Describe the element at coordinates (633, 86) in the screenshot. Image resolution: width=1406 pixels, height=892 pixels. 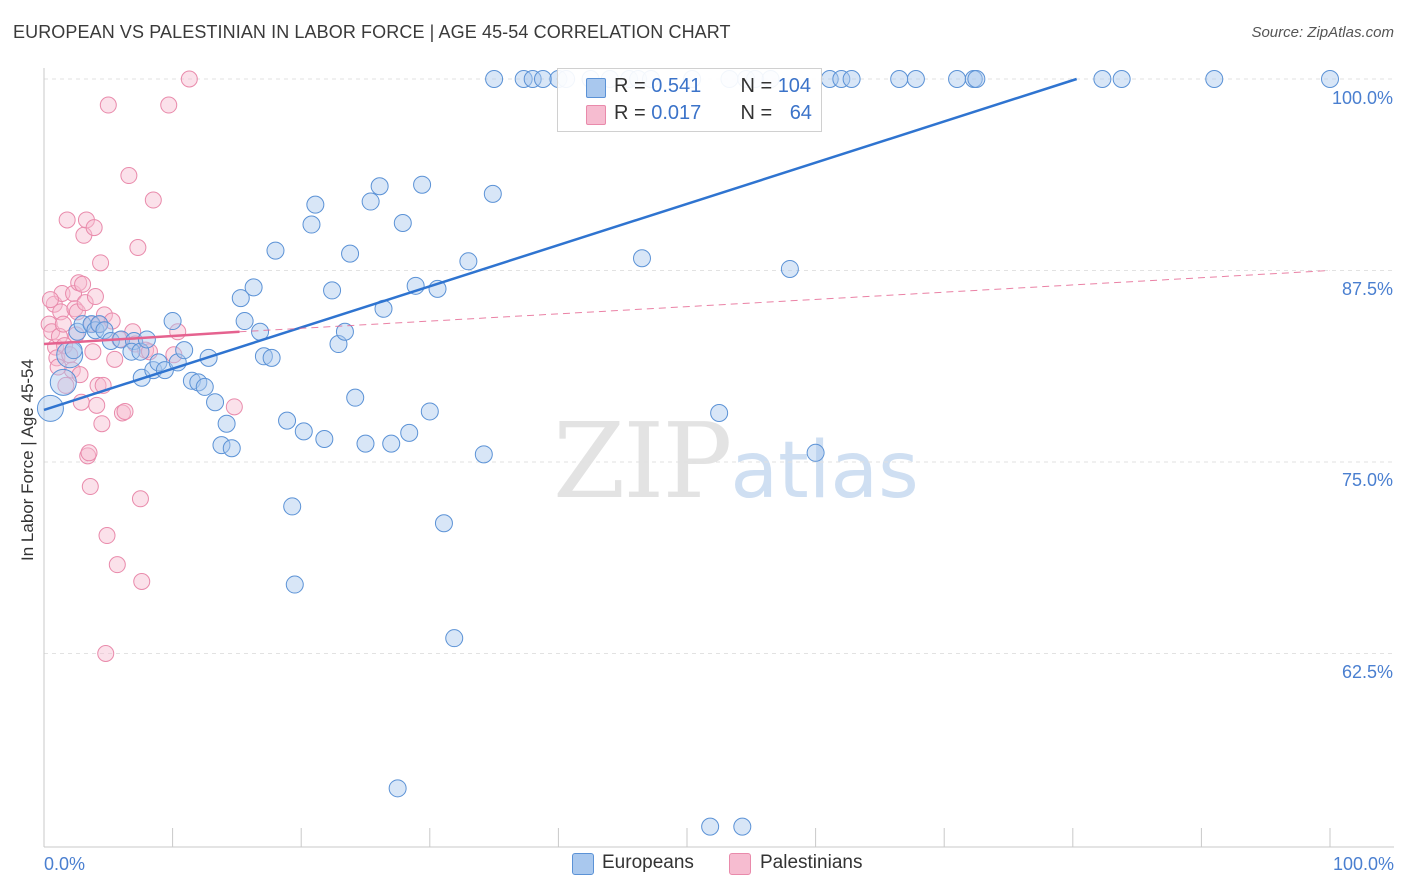
I see `europeans-r-label: R =` at that location.